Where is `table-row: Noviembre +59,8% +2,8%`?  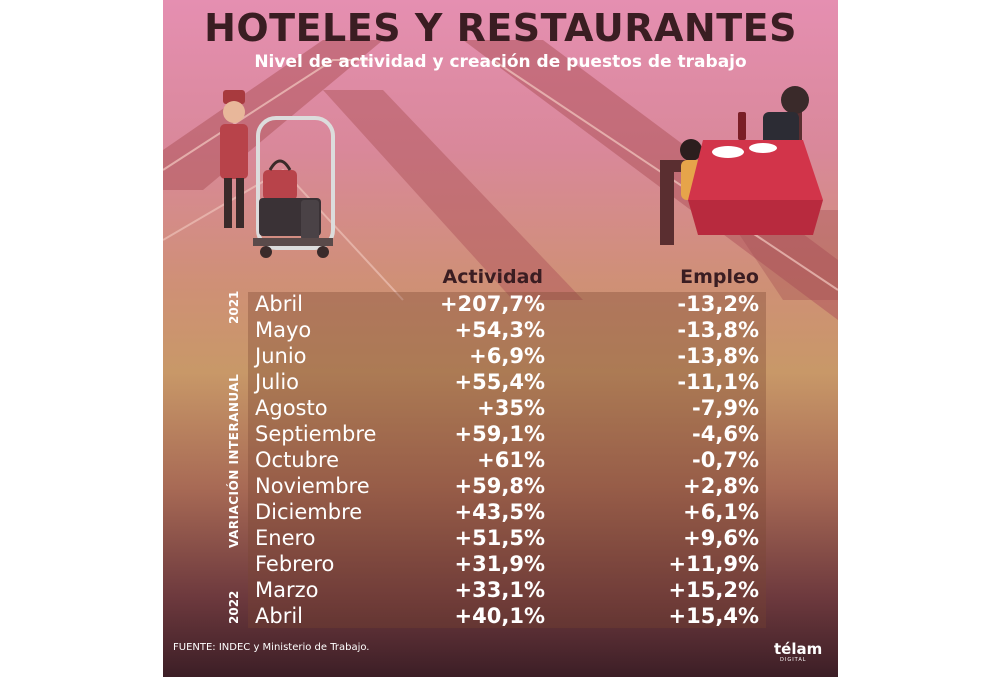
table-row: Noviembre +59,8% +2,8% is located at coordinates (500, 487).